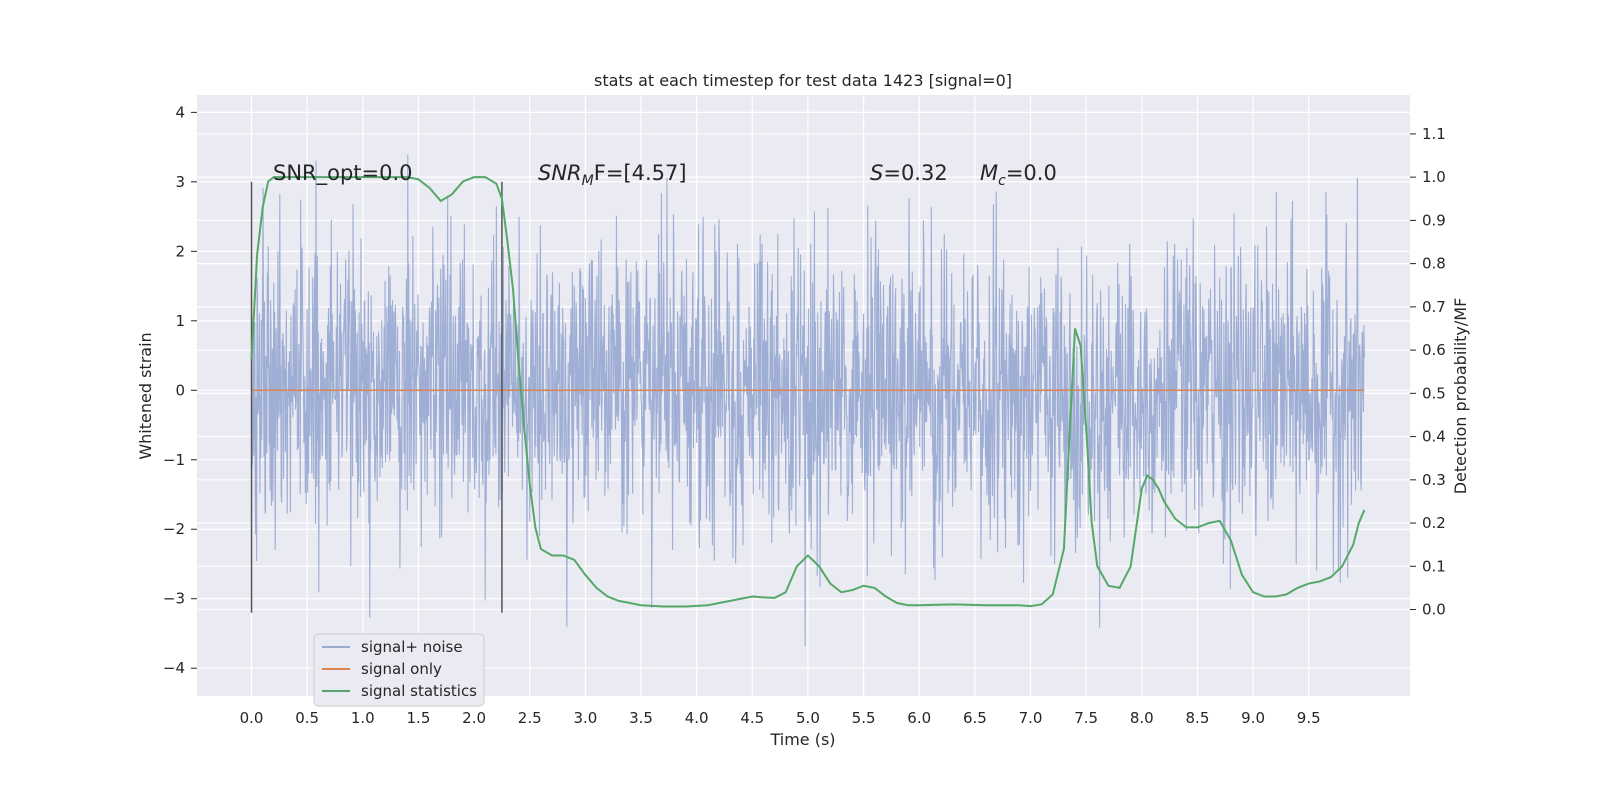 This screenshot has height=800, width=1600. What do you see at coordinates (1309, 718) in the screenshot?
I see `x-tick-label: 9.5` at bounding box center [1309, 718].